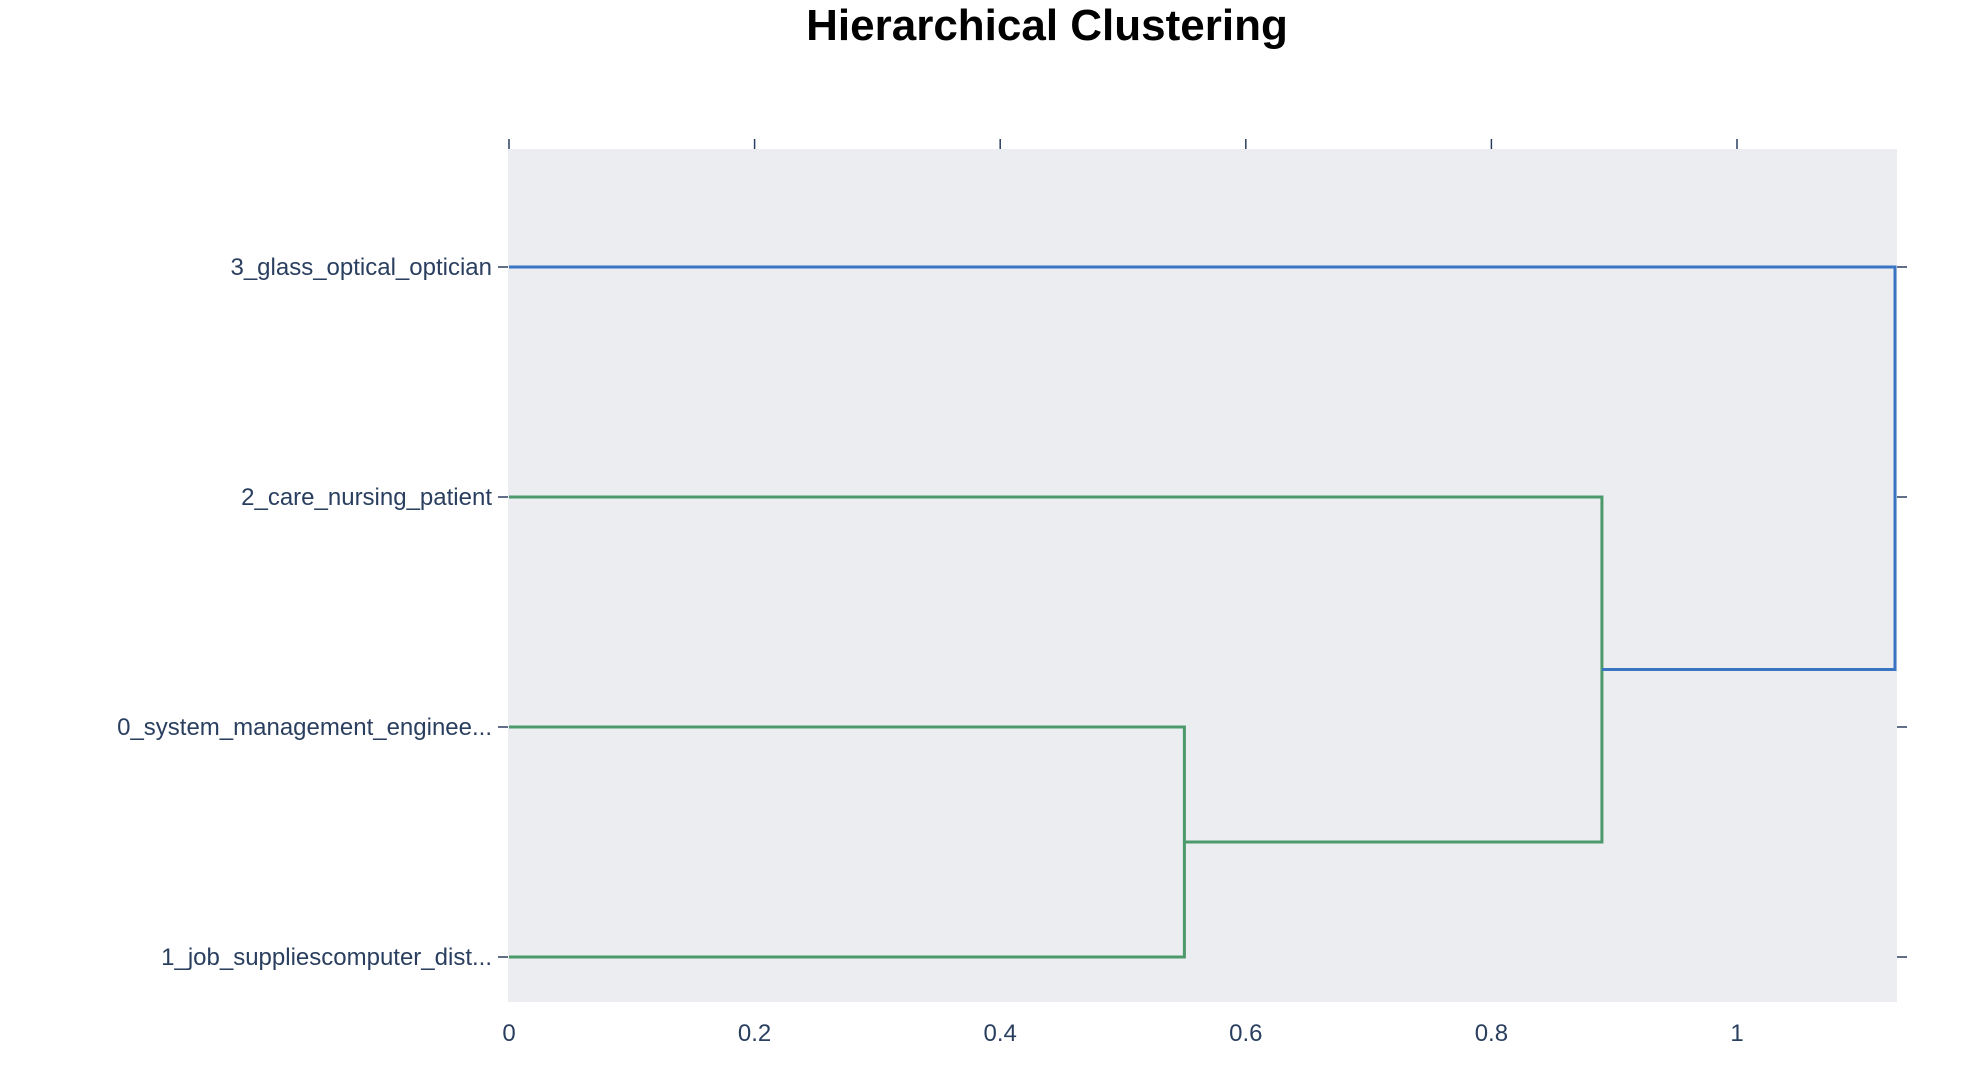  I want to click on x-tick-label: 0.2, so click(754, 1033).